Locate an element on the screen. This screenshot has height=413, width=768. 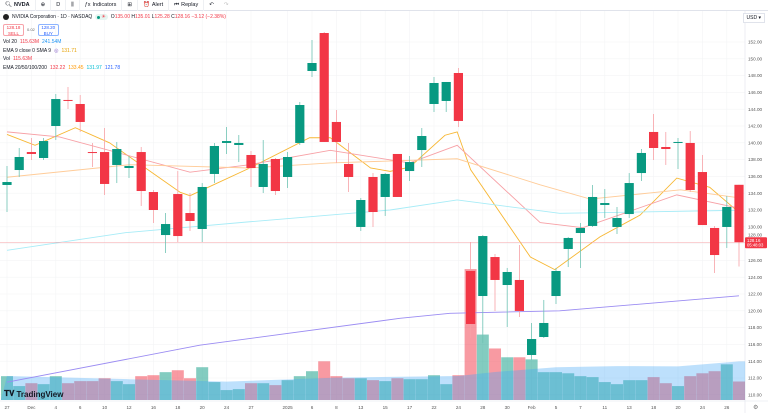
symbol-search: 🔍︎ NVDA is located at coordinates (18, 5).